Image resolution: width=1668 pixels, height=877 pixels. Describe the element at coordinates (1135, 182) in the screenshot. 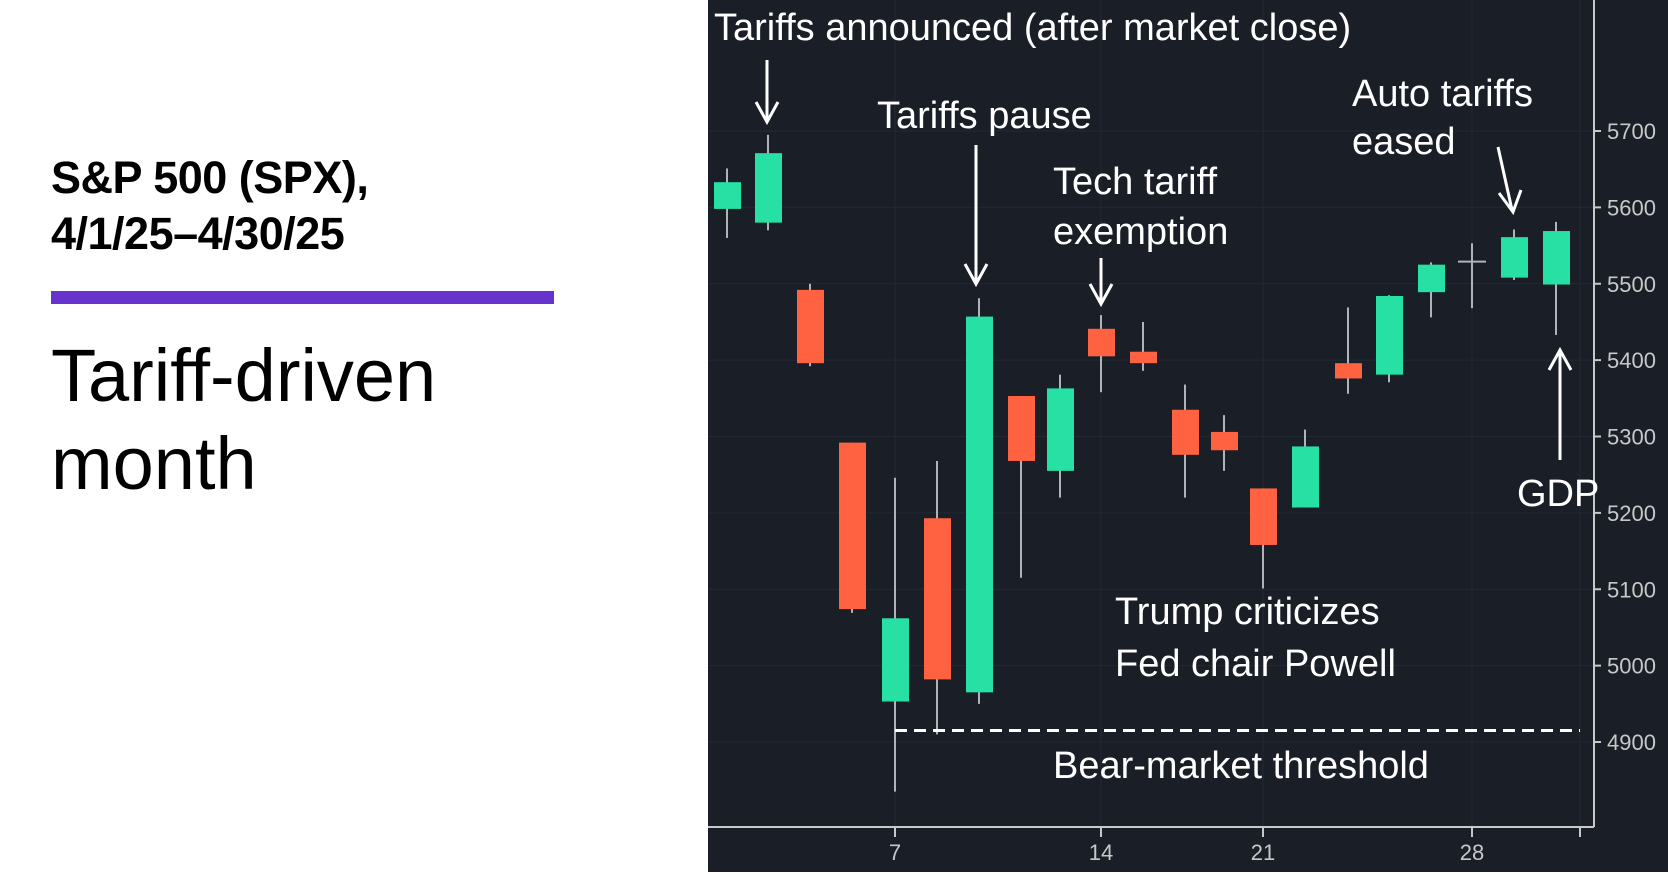

I see `annotation-tech-exemption-line1: Tech tariff` at that location.